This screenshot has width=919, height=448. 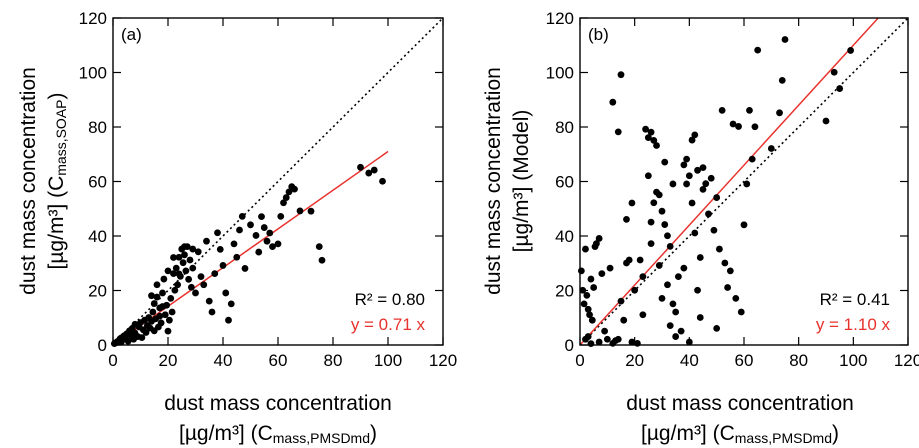 What do you see at coordinates (634, 360) in the screenshot?
I see `x-tick-label: 20` at bounding box center [634, 360].